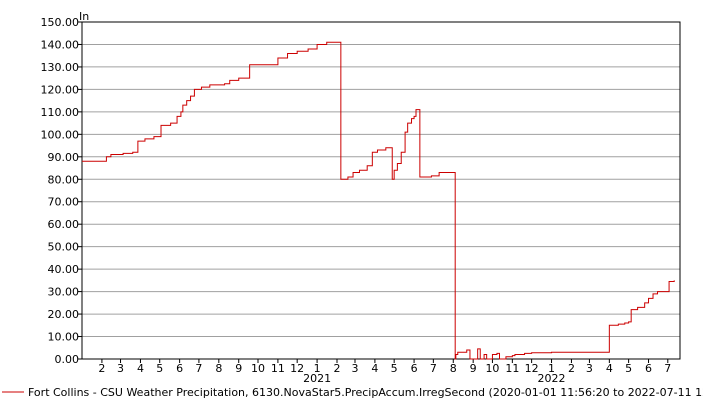  I want to click on y-tick-label: 10.00, so click(64, 337).